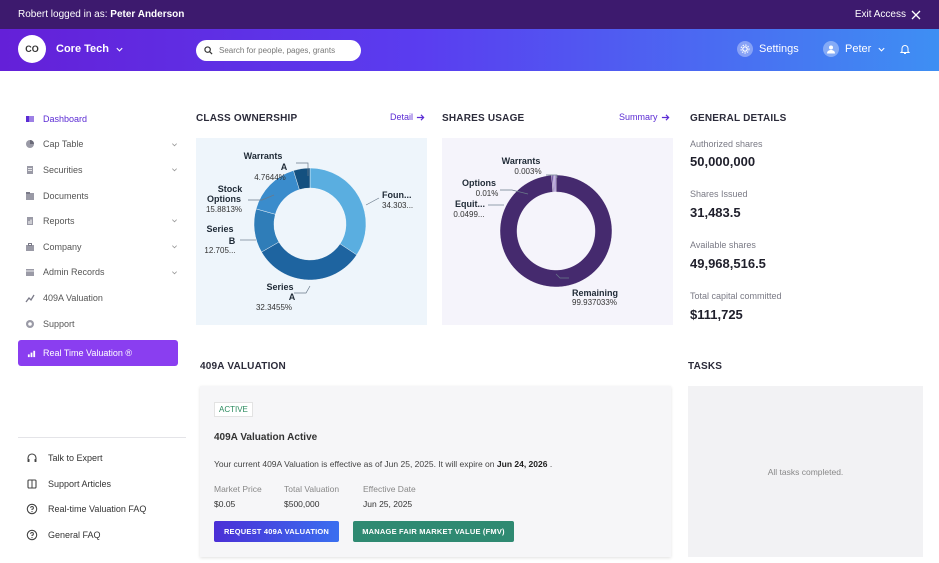 This screenshot has width=939, height=563. What do you see at coordinates (728, 263) in the screenshot?
I see `available-shares-value: 49,968,516.5` at bounding box center [728, 263].